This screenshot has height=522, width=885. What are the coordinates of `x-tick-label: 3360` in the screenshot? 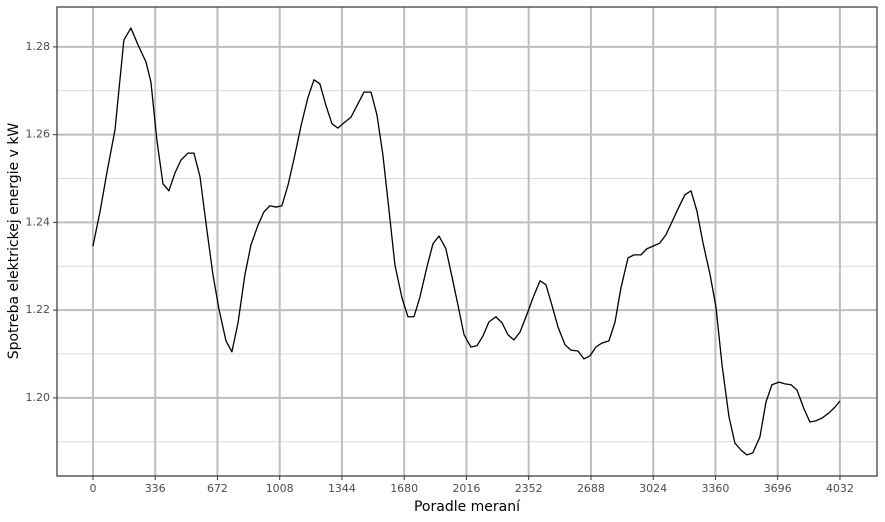 It's located at (715, 488).